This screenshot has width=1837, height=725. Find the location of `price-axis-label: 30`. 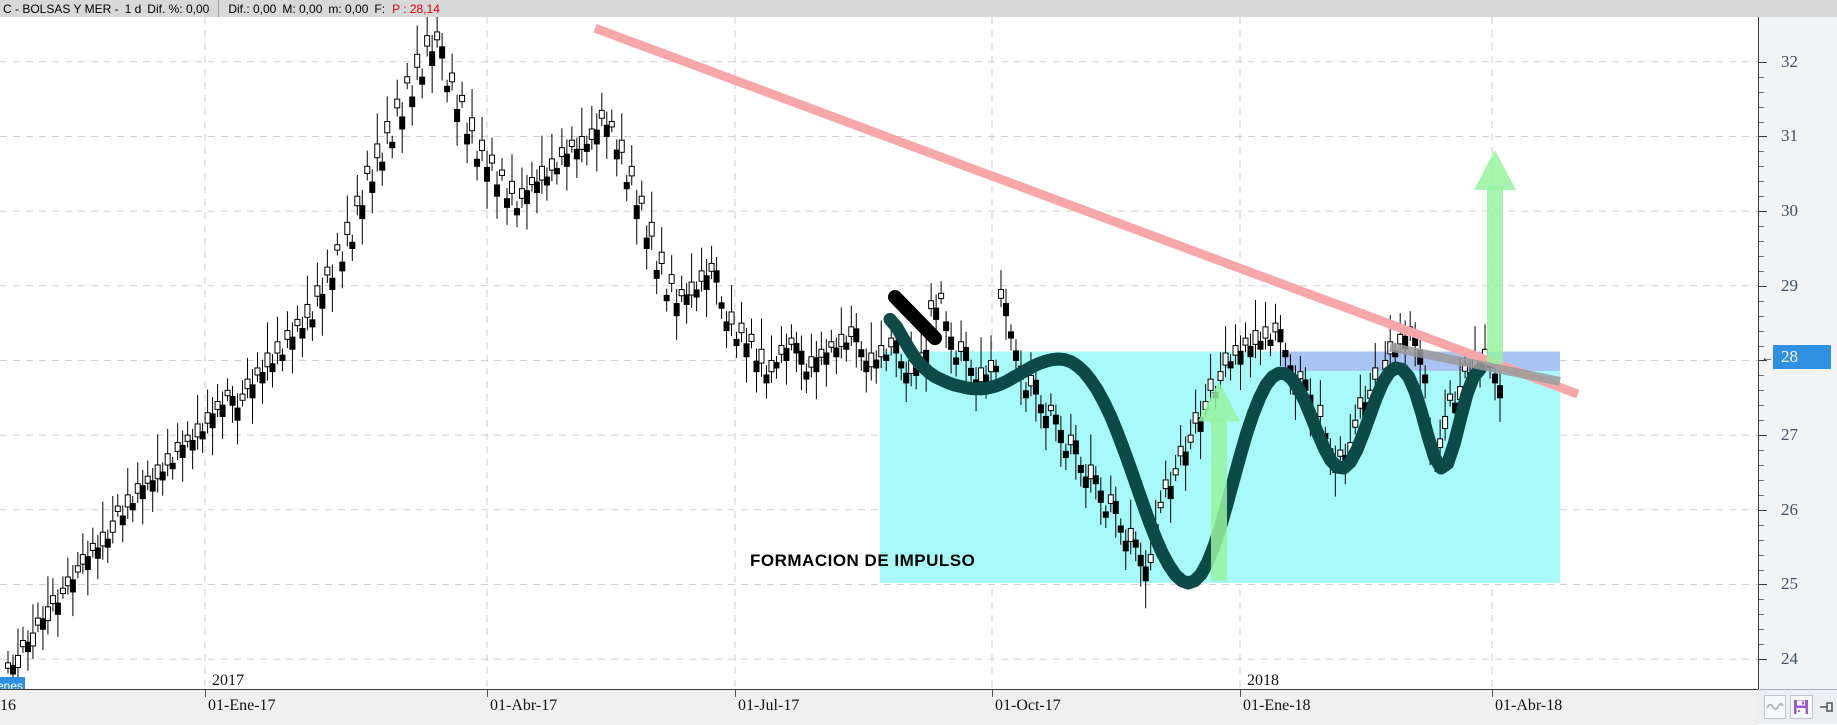

price-axis-label: 30 is located at coordinates (1789, 211).